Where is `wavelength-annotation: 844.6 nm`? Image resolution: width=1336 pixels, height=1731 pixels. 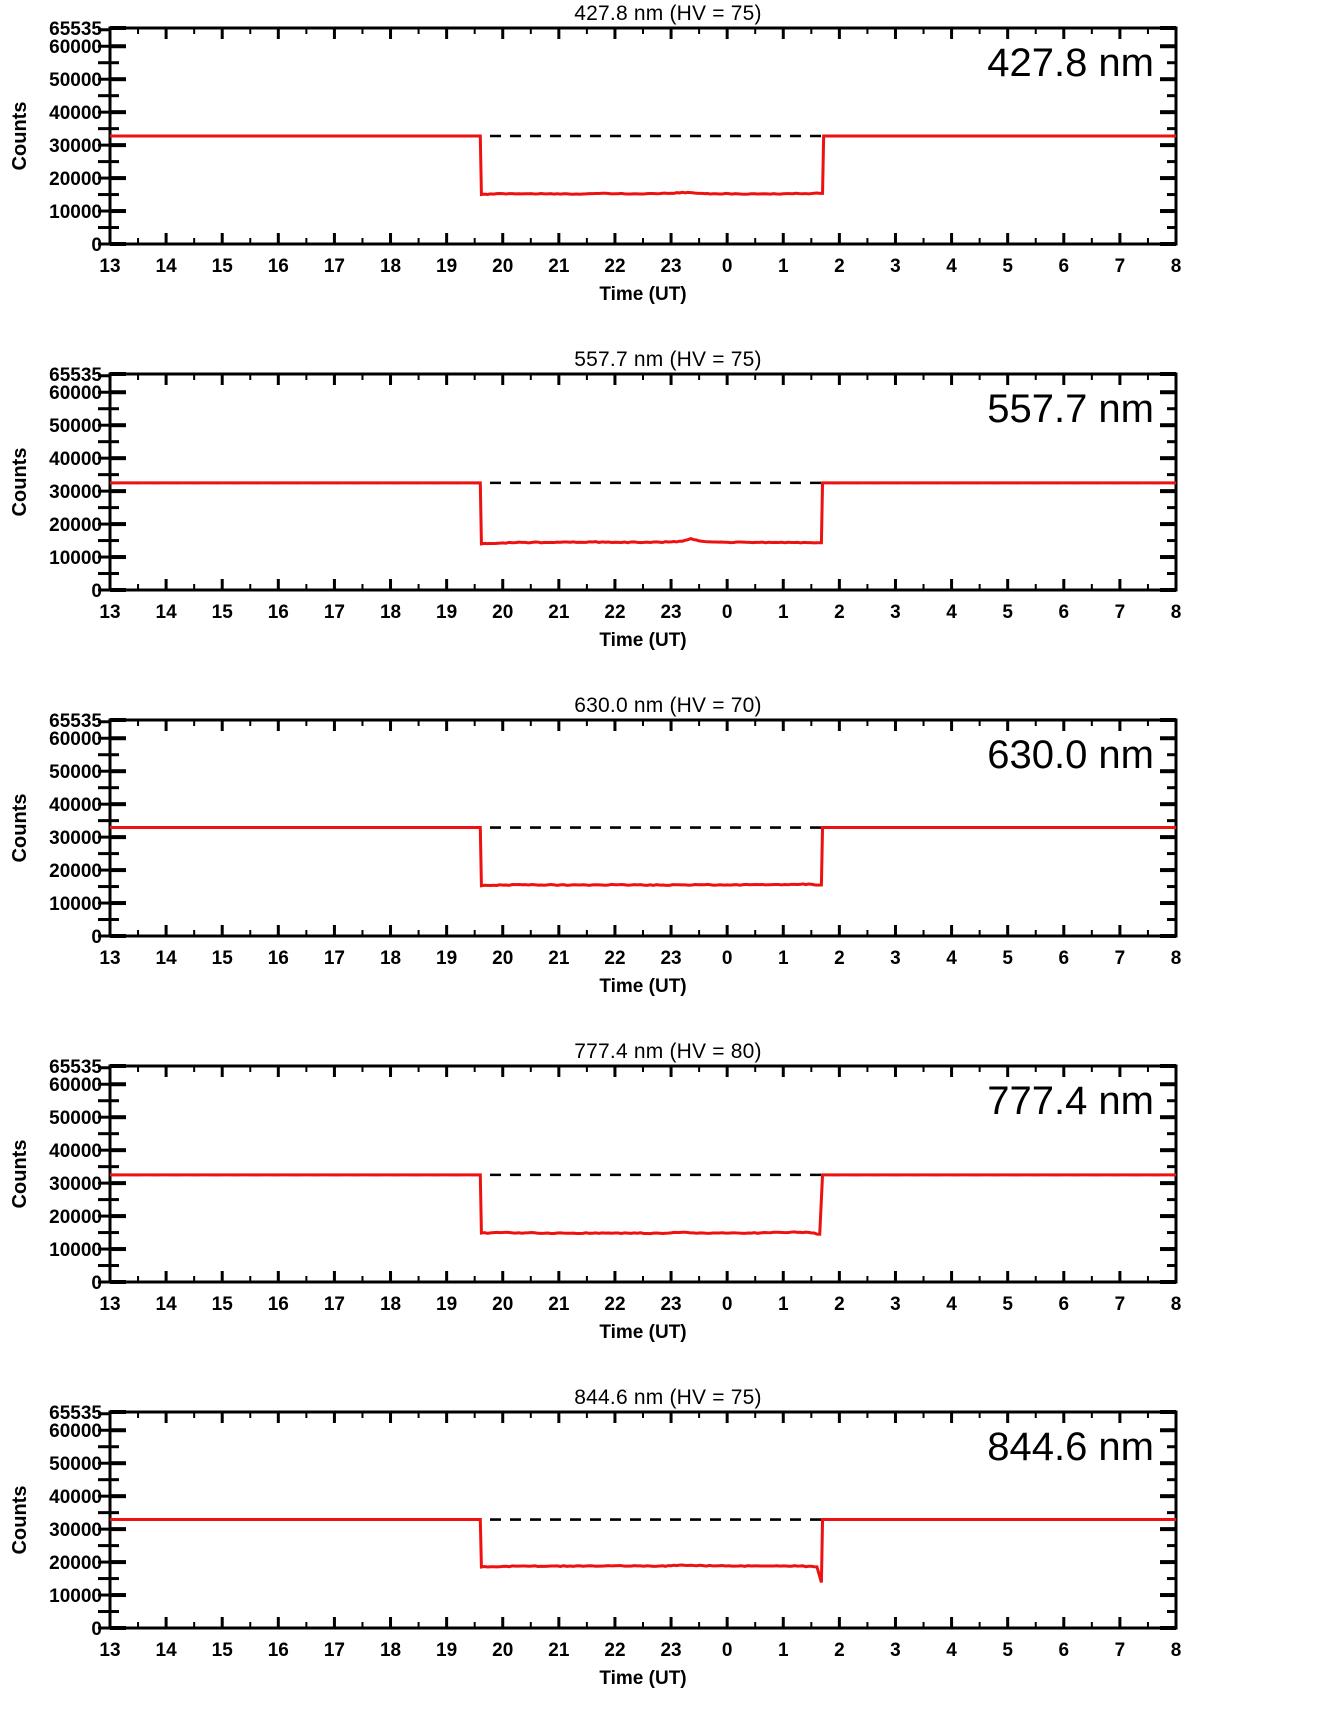 wavelength-annotation: 844.6 nm is located at coordinates (1070, 1447).